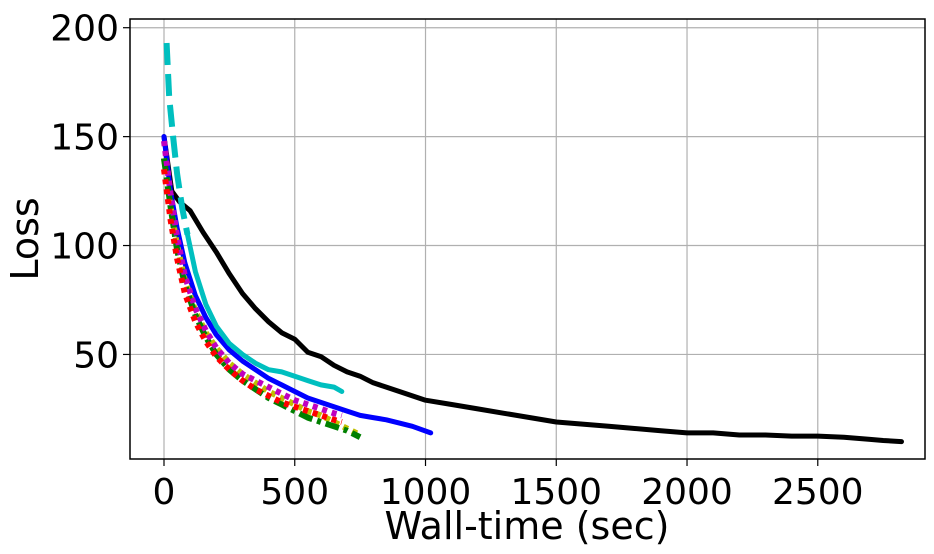 This screenshot has width=934, height=554. Describe the element at coordinates (96, 355) in the screenshot. I see `y-tick-label: 50` at that location.